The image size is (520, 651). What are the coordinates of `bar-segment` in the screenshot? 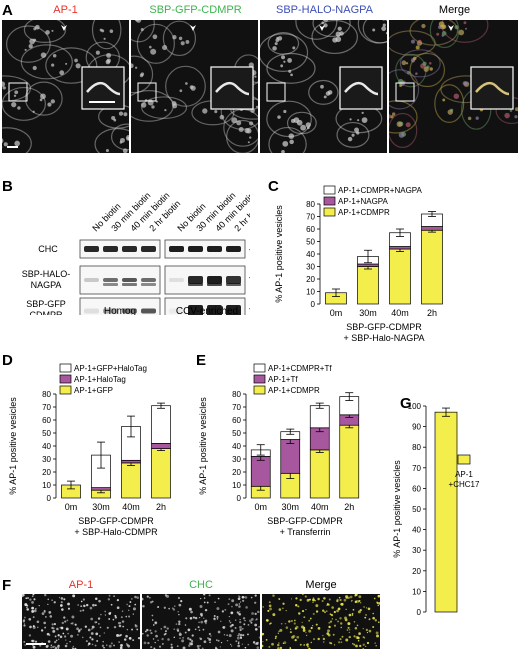 It's located at (260, 471).